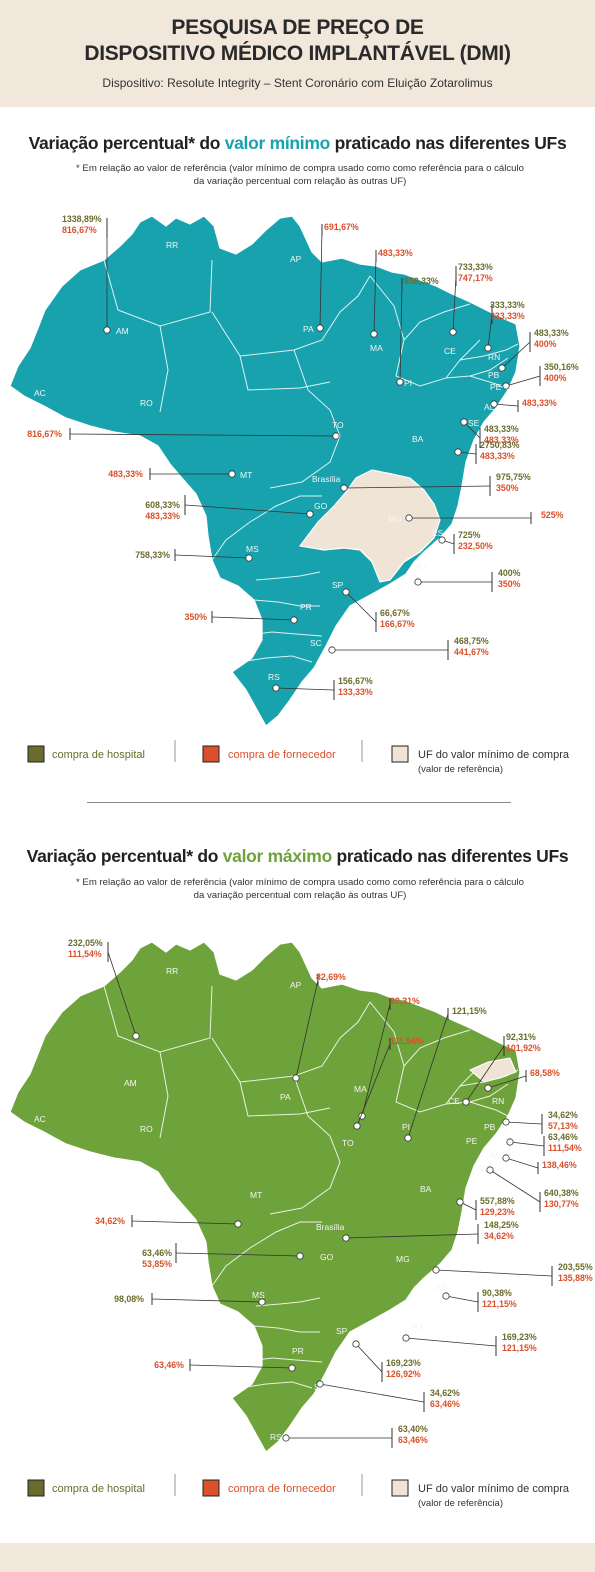 The width and height of the screenshot is (595, 1572). I want to click on max-callout-PI: 121,15%, so click(445, 1074).